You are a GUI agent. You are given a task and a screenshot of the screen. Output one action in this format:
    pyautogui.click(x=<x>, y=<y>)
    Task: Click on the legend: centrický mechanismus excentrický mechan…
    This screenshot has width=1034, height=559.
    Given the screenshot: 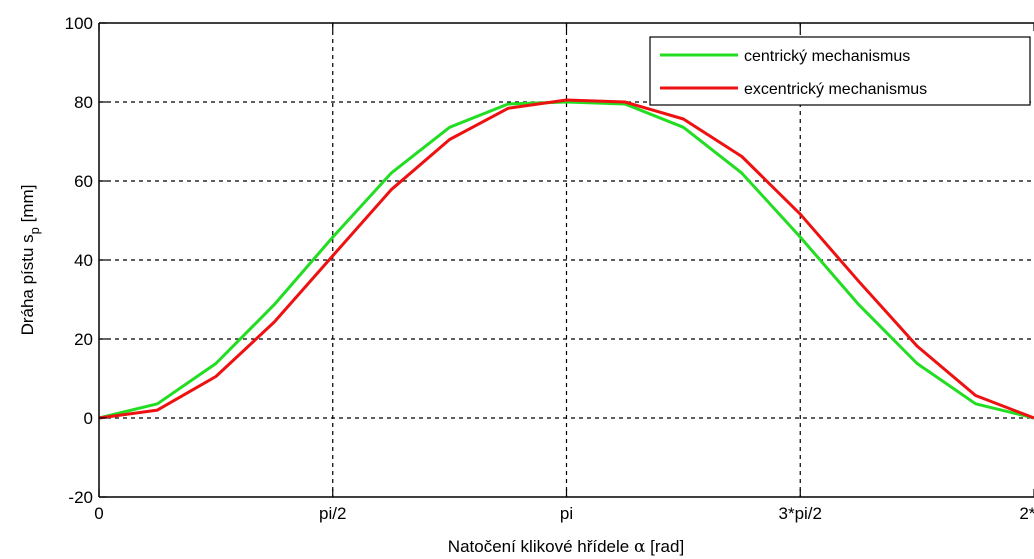 What is the action you would take?
    pyautogui.click(x=840, y=71)
    